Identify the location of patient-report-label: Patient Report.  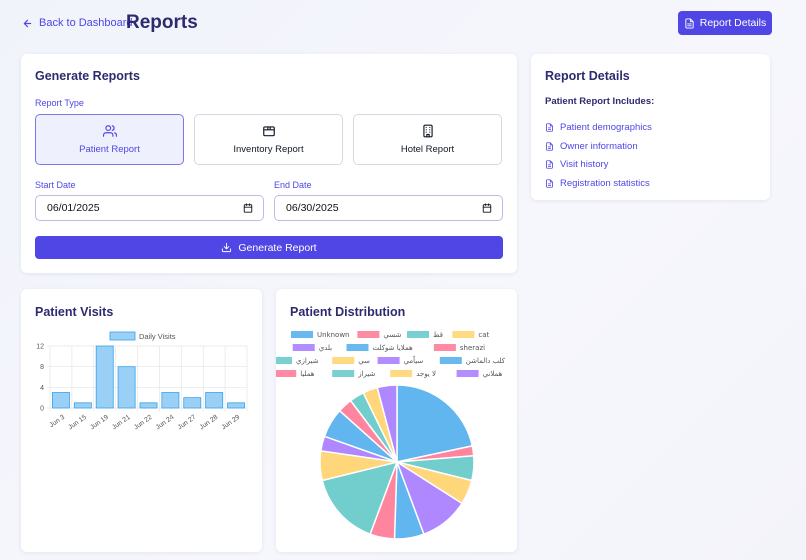
(109, 149).